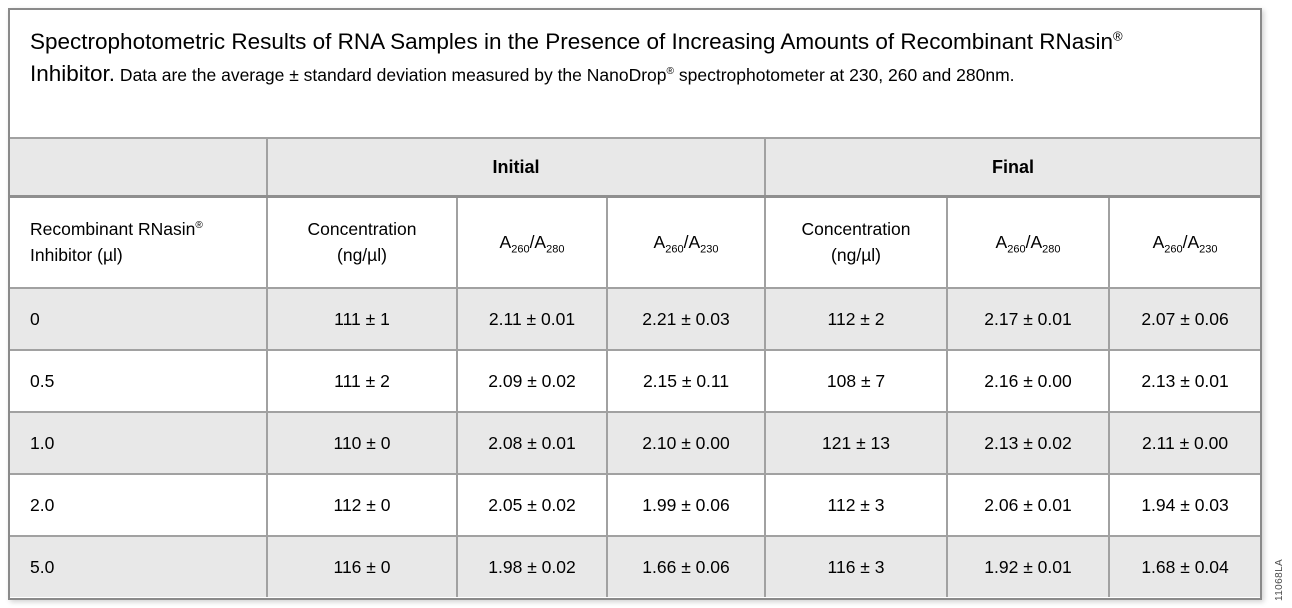  I want to click on cell-inhibitor: 0, so click(139, 319).